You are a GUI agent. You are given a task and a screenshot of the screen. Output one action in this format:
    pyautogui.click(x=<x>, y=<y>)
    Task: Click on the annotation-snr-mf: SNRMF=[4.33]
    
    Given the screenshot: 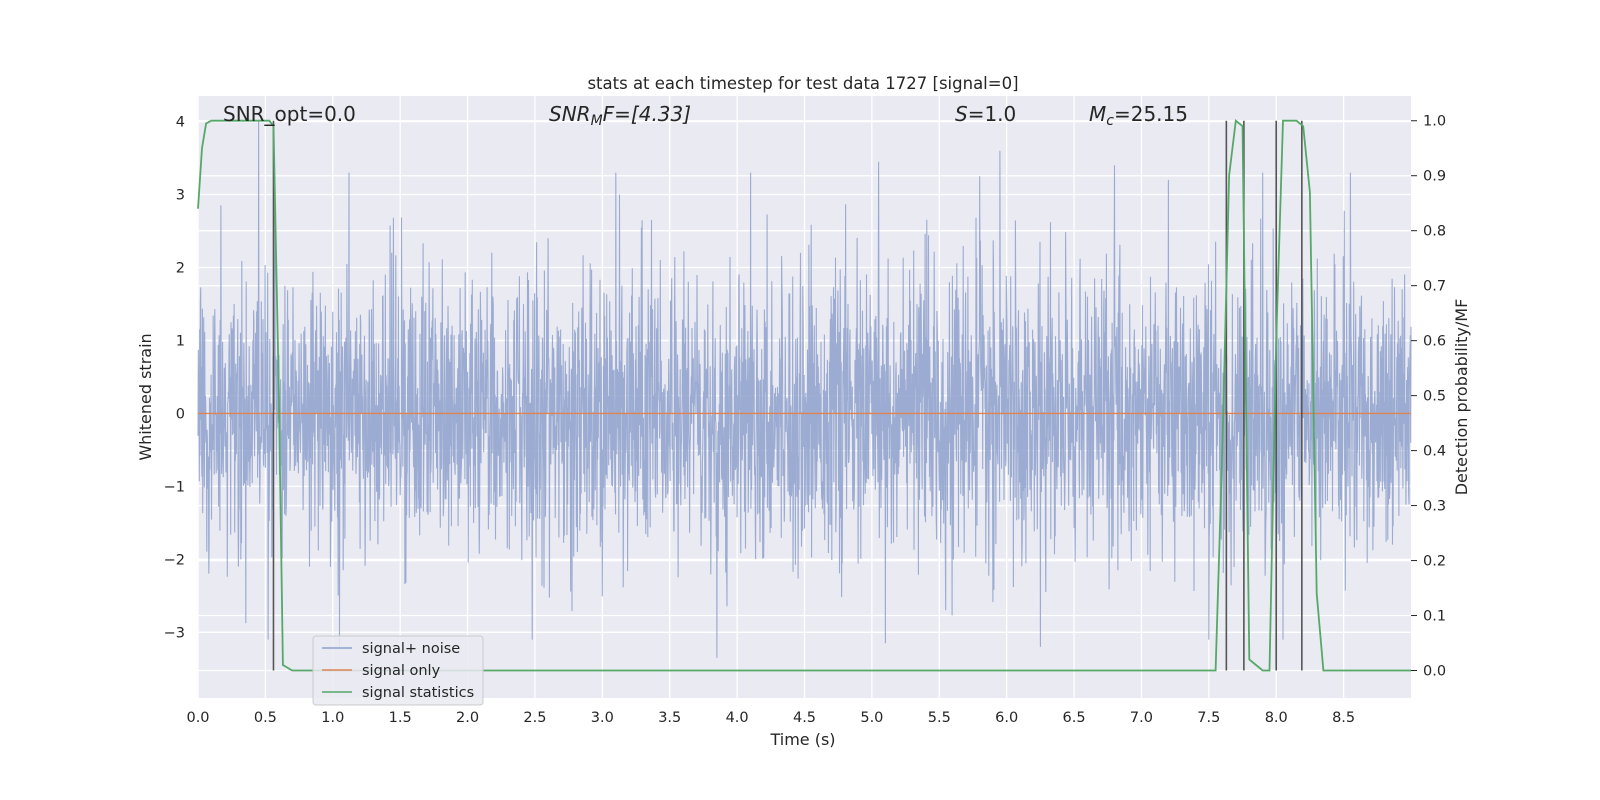 What is the action you would take?
    pyautogui.click(x=620, y=115)
    